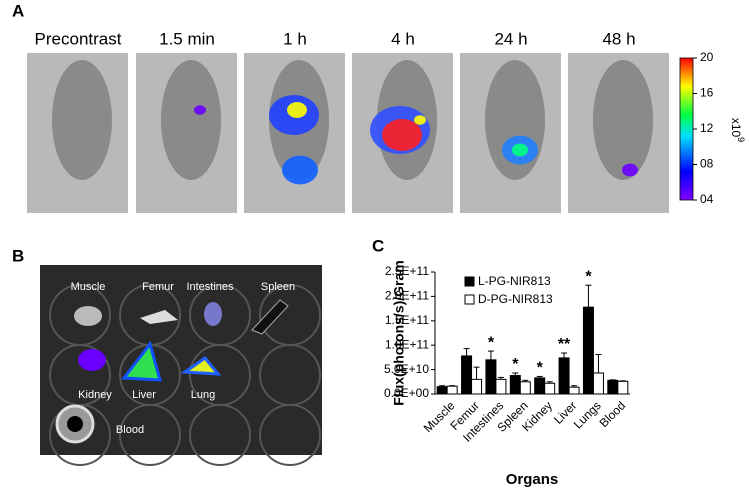 This screenshot has width=749, height=491. Describe the element at coordinates (18, 255) in the screenshot. I see `panel-label: B` at that location.